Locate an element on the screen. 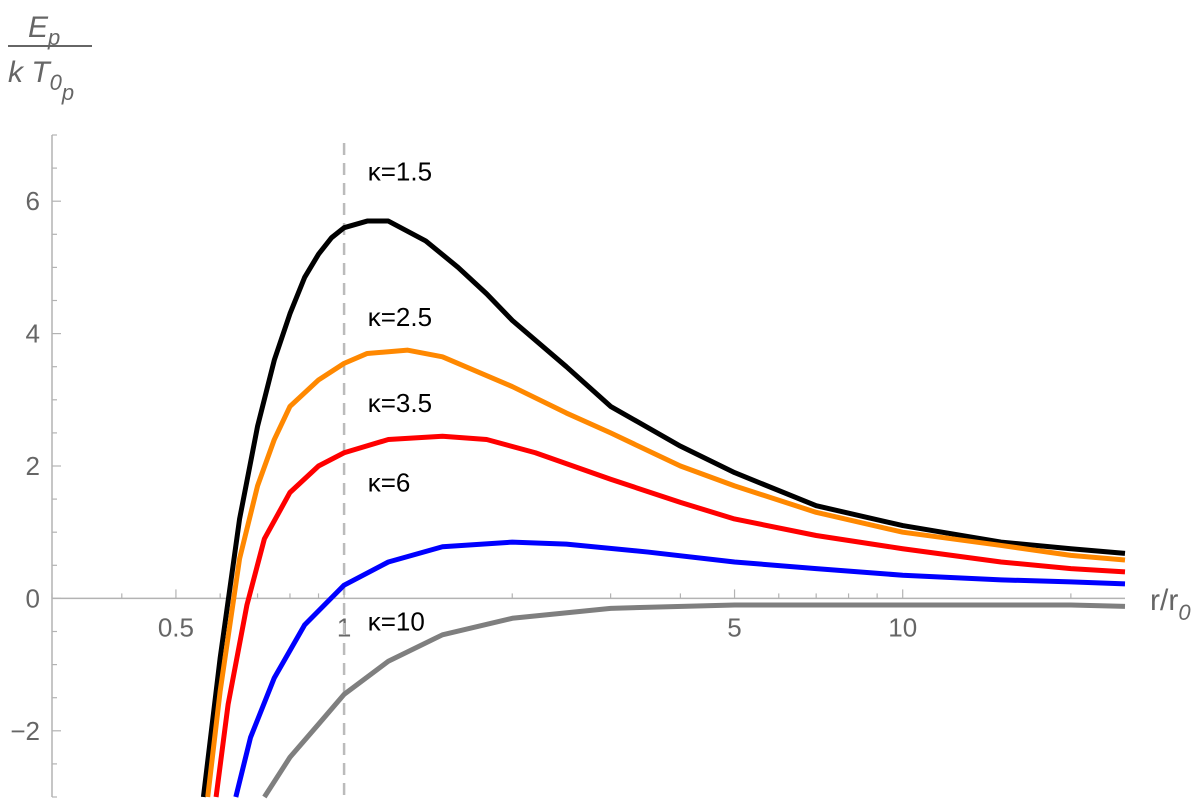 This screenshot has width=1200, height=803. y-axis-label: Ep k T0p is located at coordinates (50, 58).